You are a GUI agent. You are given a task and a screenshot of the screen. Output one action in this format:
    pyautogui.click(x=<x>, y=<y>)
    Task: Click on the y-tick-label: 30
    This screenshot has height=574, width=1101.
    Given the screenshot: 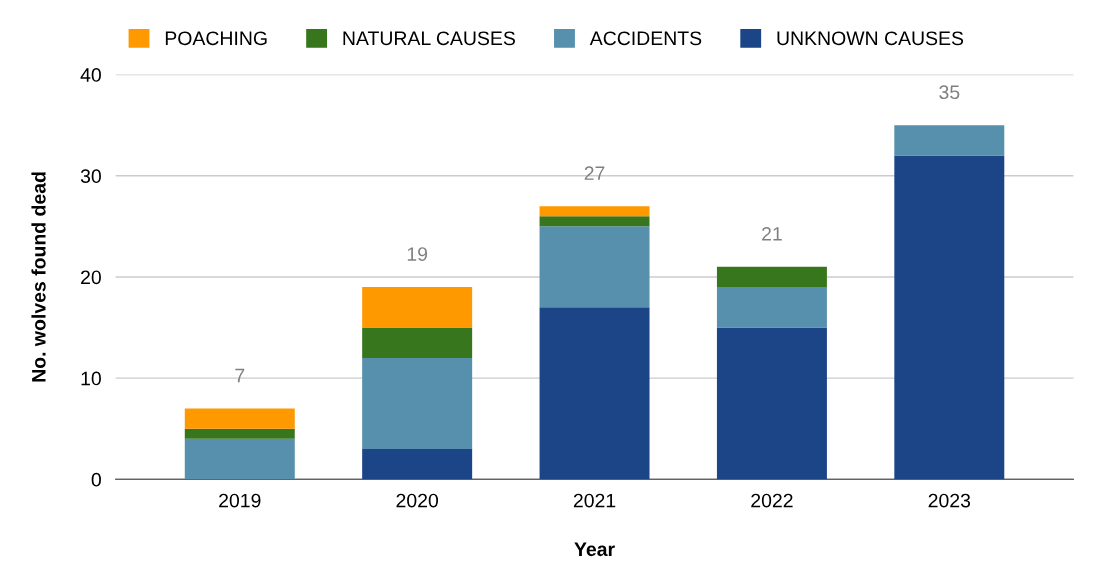 What is the action you would take?
    pyautogui.click(x=90, y=176)
    